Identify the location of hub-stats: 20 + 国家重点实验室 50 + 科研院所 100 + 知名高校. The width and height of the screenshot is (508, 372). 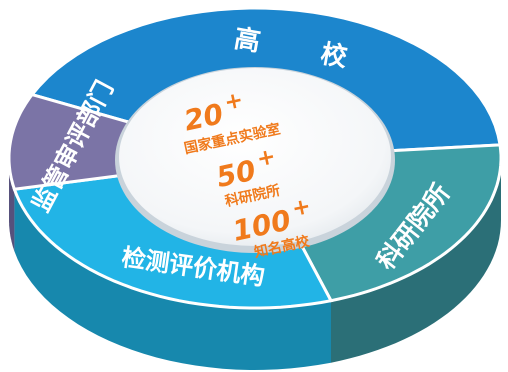
(247, 174).